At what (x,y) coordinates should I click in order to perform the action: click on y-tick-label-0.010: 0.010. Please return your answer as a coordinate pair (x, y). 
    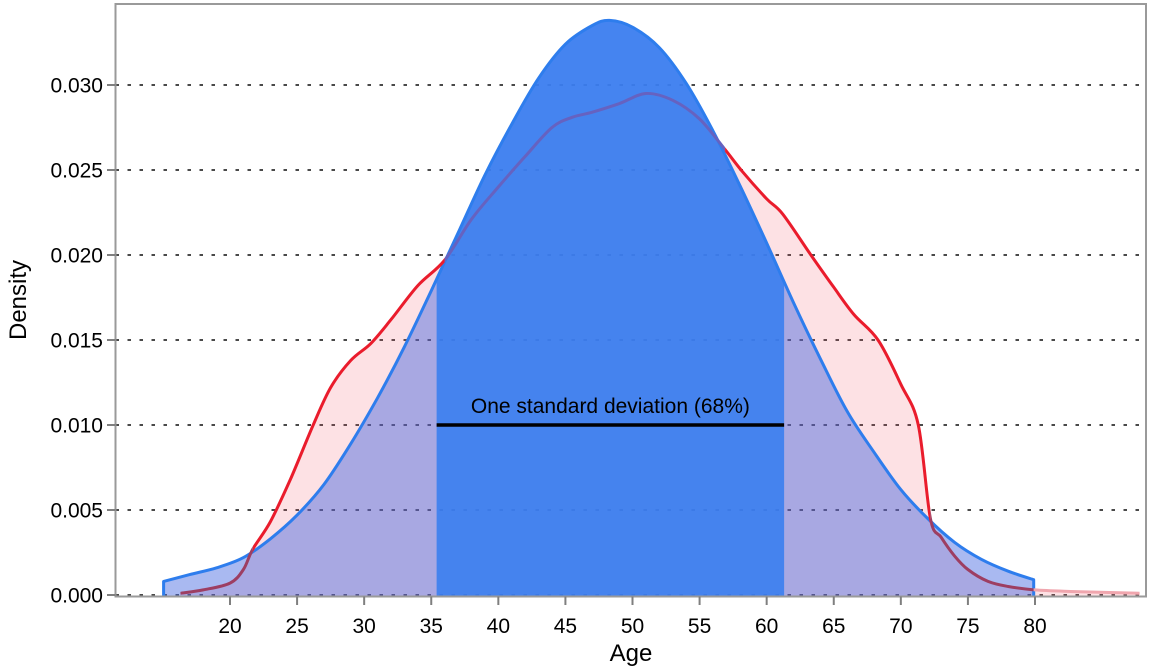
    Looking at the image, I should click on (76, 426).